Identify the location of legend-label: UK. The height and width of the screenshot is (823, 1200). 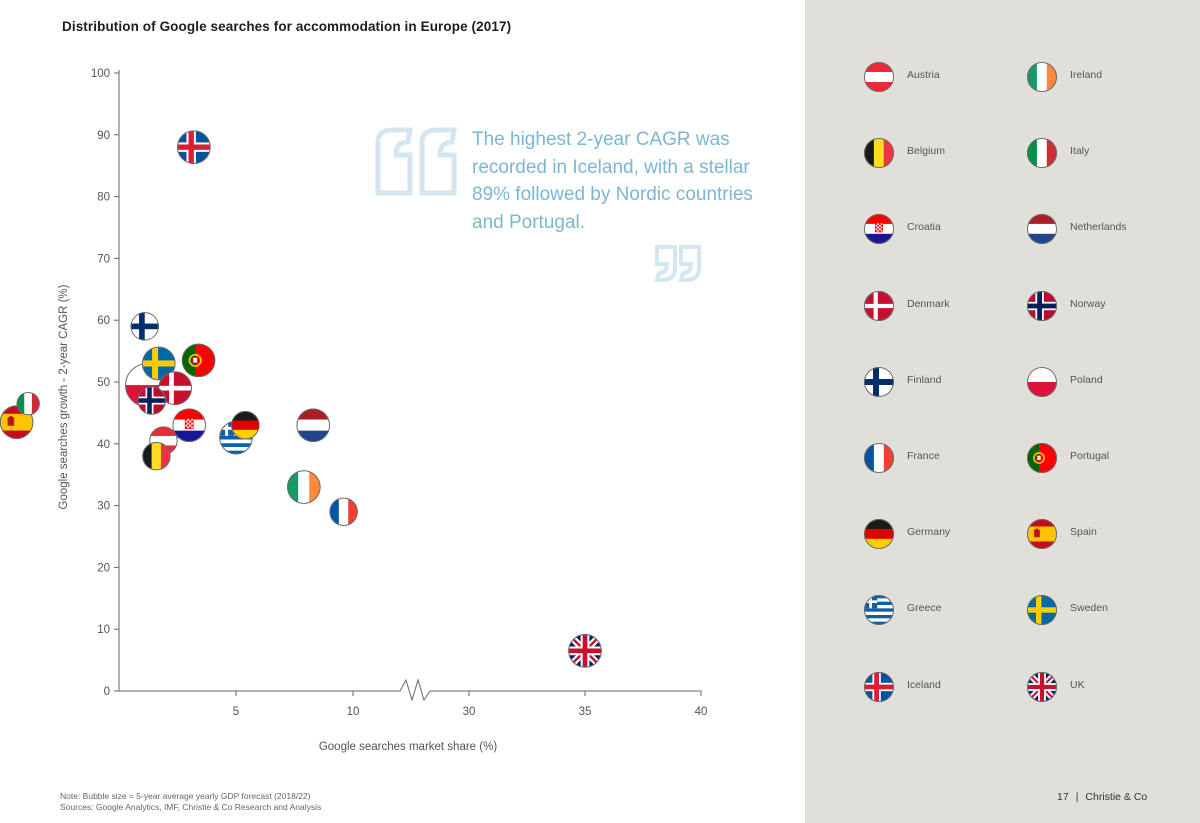
(1077, 684).